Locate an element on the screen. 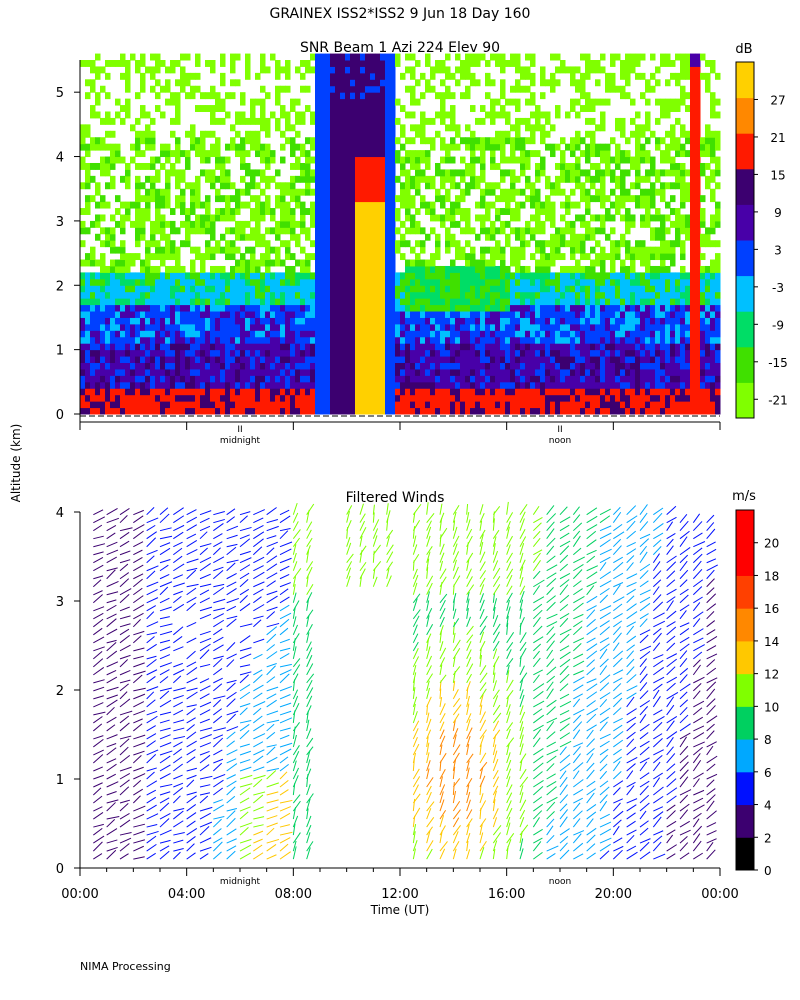  wind-colorbar-label: 4 is located at coordinates (768, 806).